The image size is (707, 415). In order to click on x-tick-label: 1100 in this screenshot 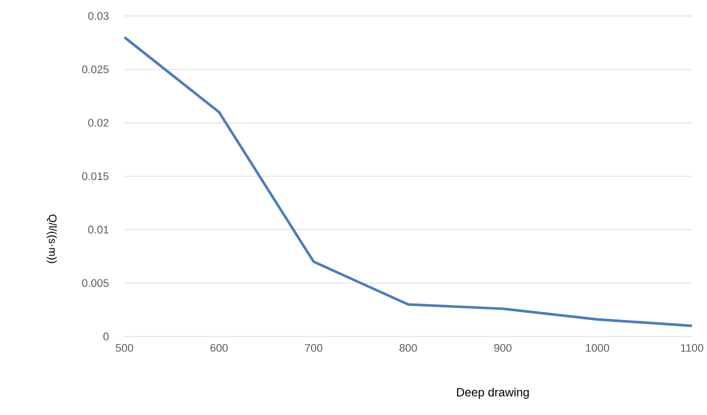, I will do `click(692, 348)`.